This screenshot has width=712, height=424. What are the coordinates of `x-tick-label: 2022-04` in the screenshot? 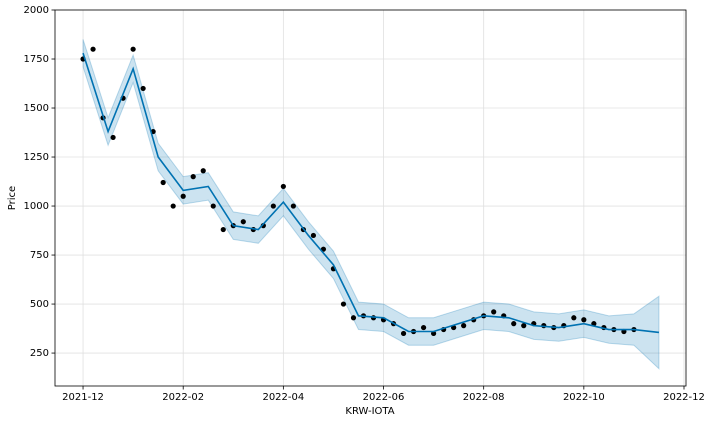 It's located at (283, 397).